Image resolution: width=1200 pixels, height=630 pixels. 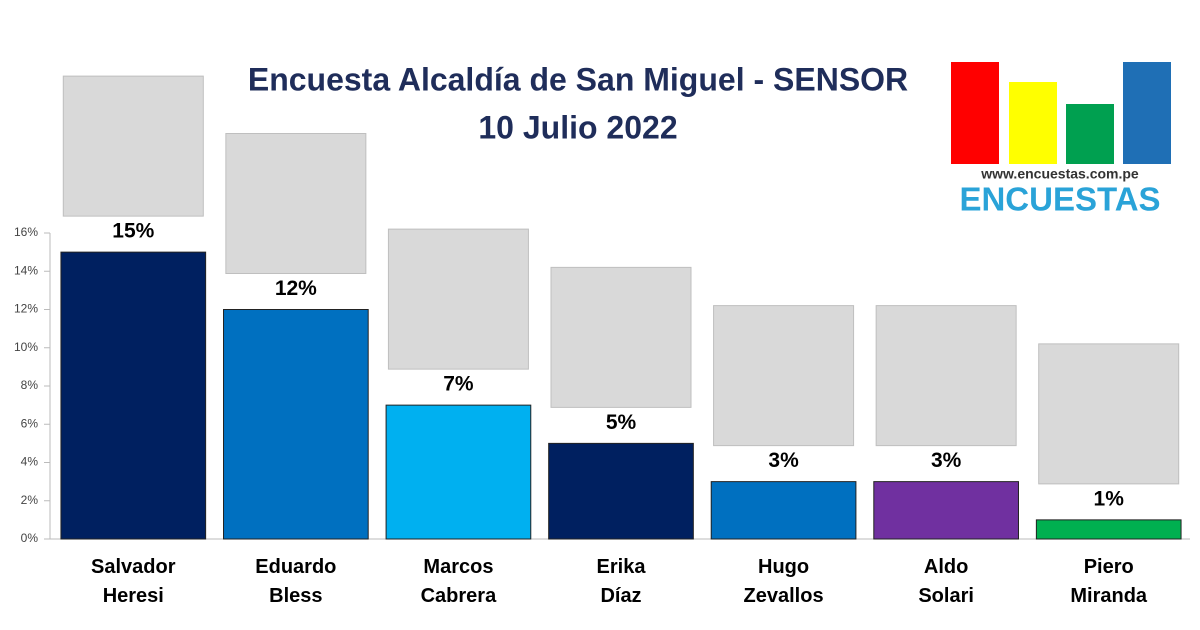 I want to click on logo-url: www.encuestas.com.pe, so click(x=1059, y=174).